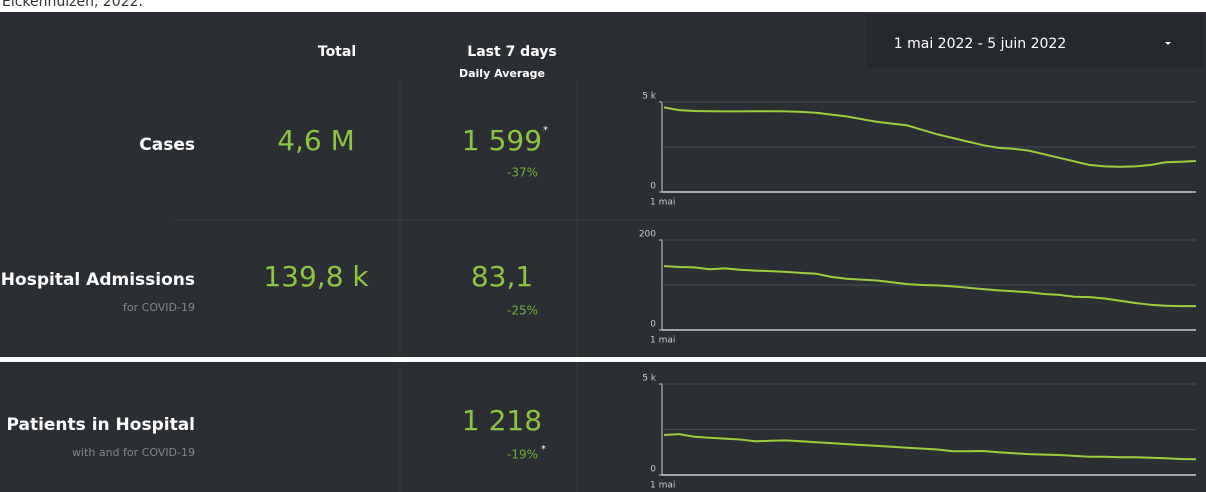  What do you see at coordinates (167, 145) in the screenshot?
I see `row-label: Cases` at bounding box center [167, 145].